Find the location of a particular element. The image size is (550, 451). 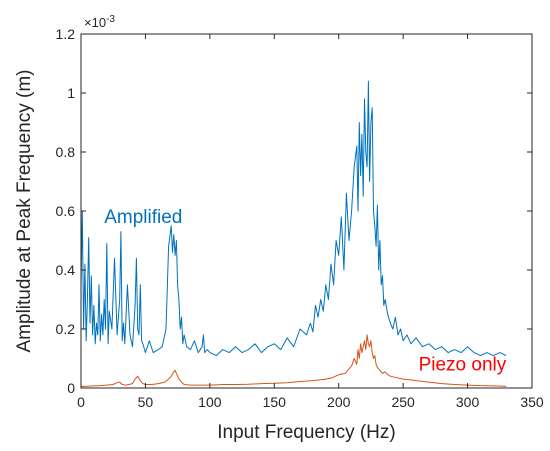

x-tick-label: 50 is located at coordinates (146, 402).